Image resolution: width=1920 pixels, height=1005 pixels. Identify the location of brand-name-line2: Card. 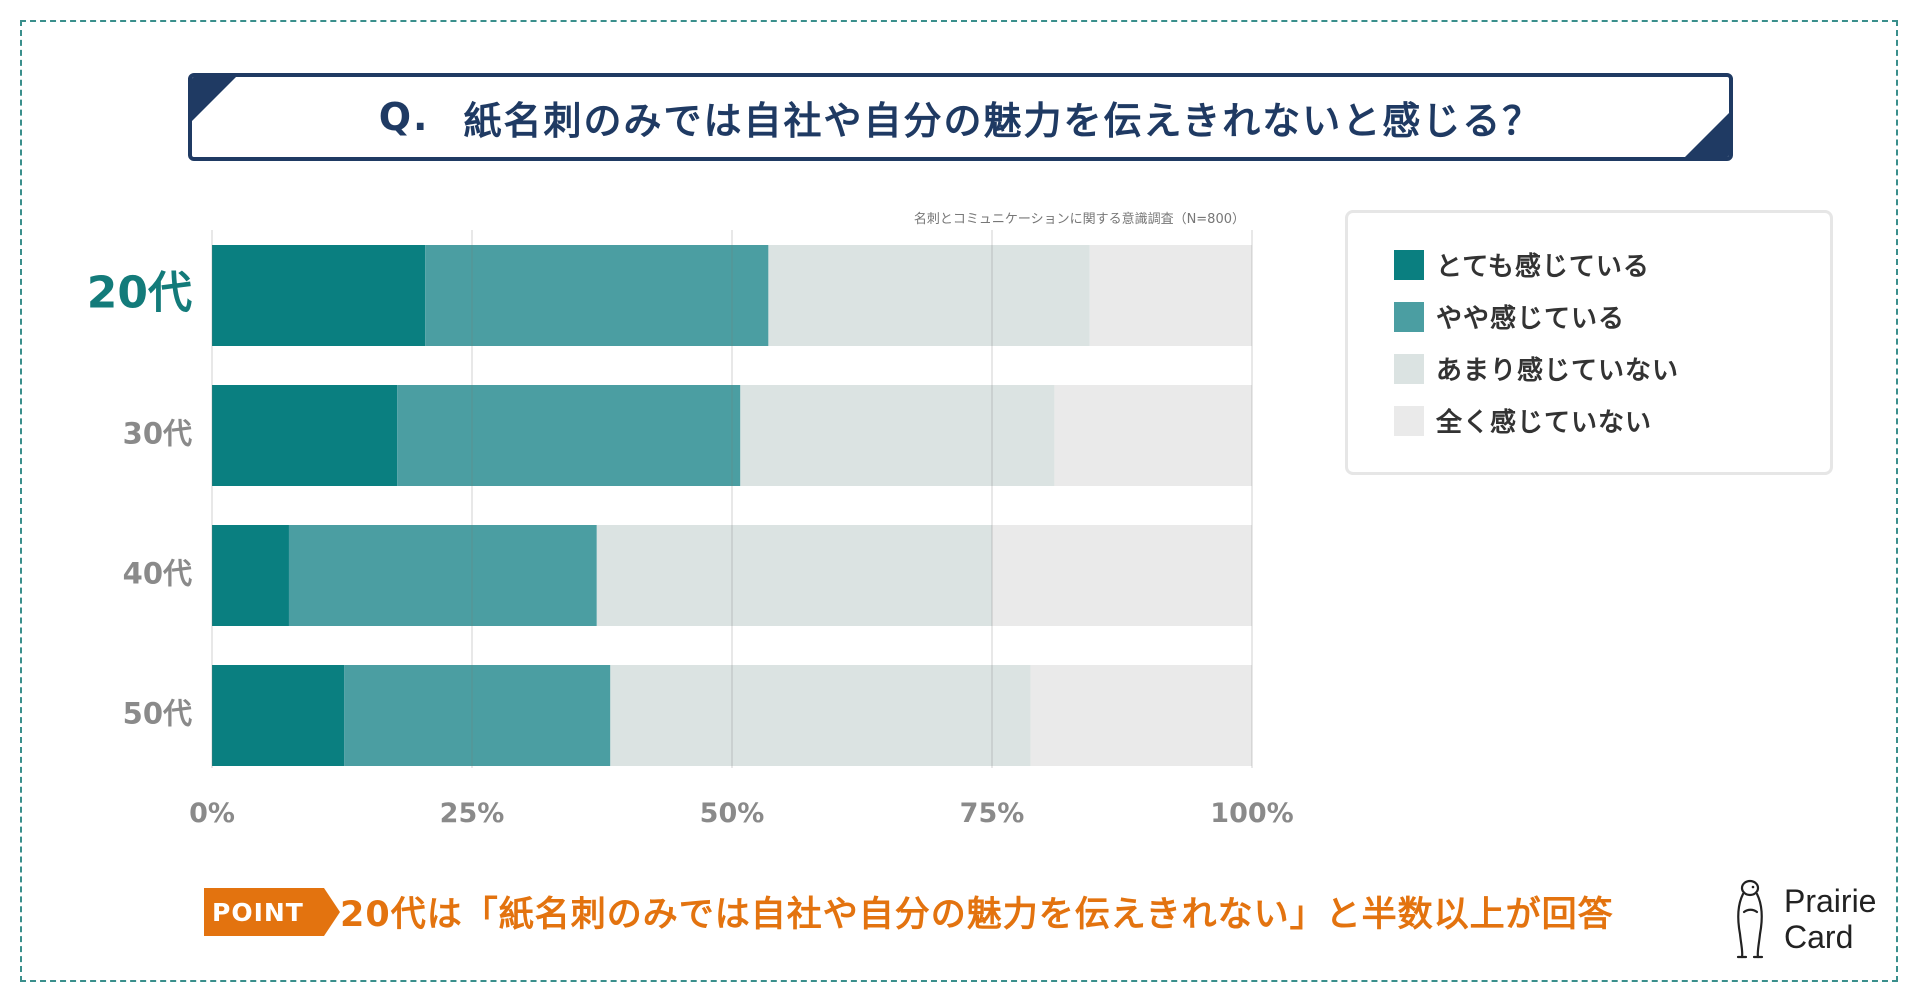
(1819, 937).